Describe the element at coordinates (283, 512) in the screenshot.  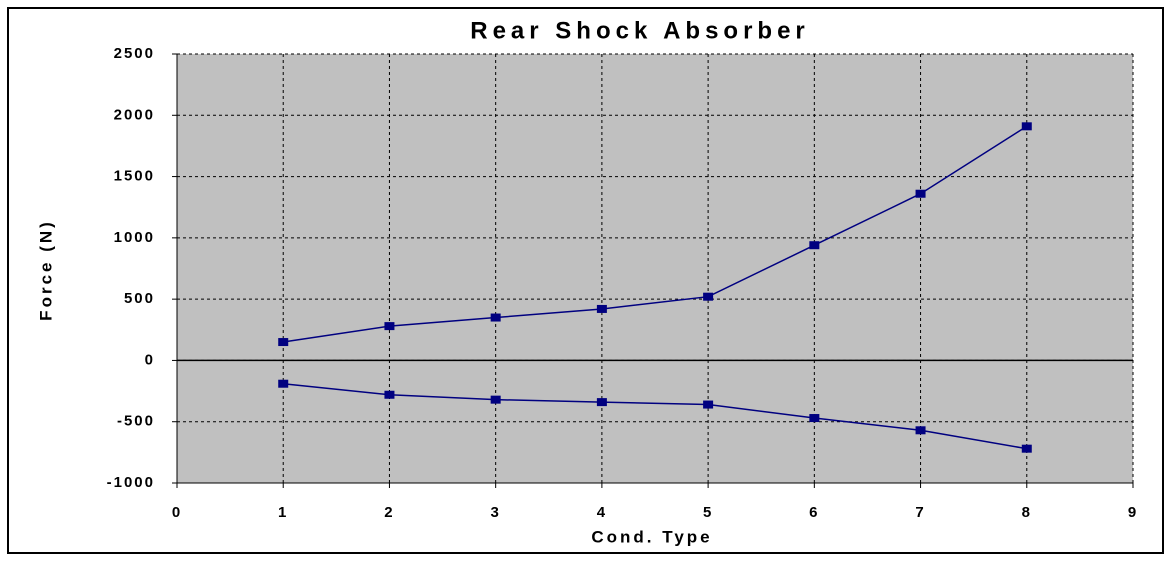
I see `x-tick-label: 1` at that location.